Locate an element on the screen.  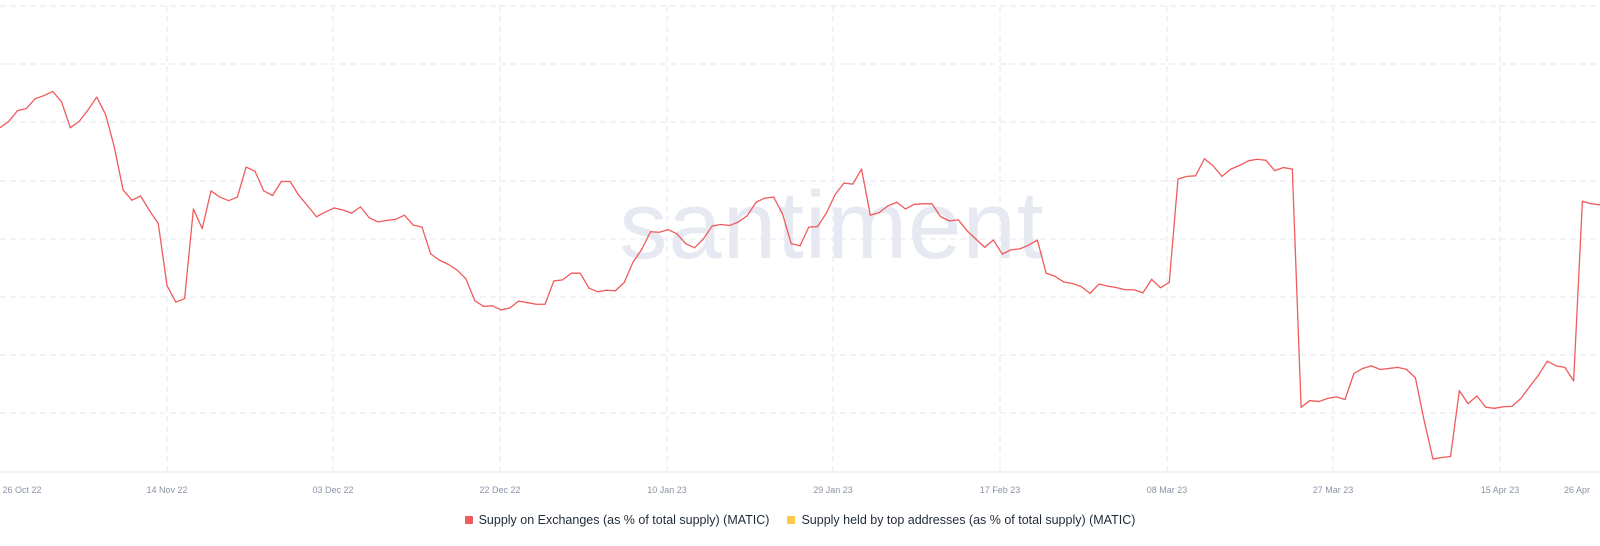
x-tick-label: 26 Oct 22 is located at coordinates (21, 490).